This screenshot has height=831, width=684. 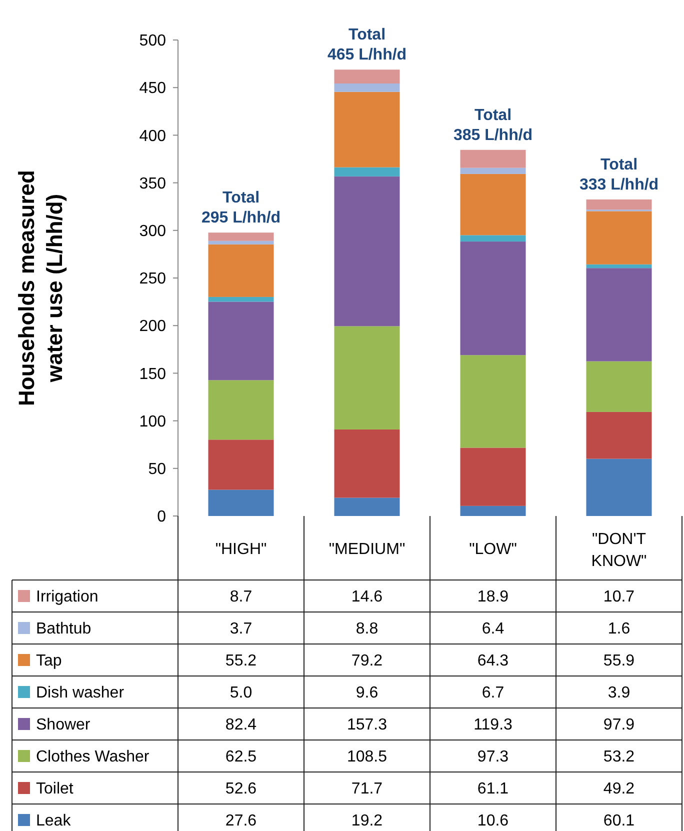 What do you see at coordinates (493, 549) in the screenshot?
I see `x-tick-label: "LOW"` at bounding box center [493, 549].